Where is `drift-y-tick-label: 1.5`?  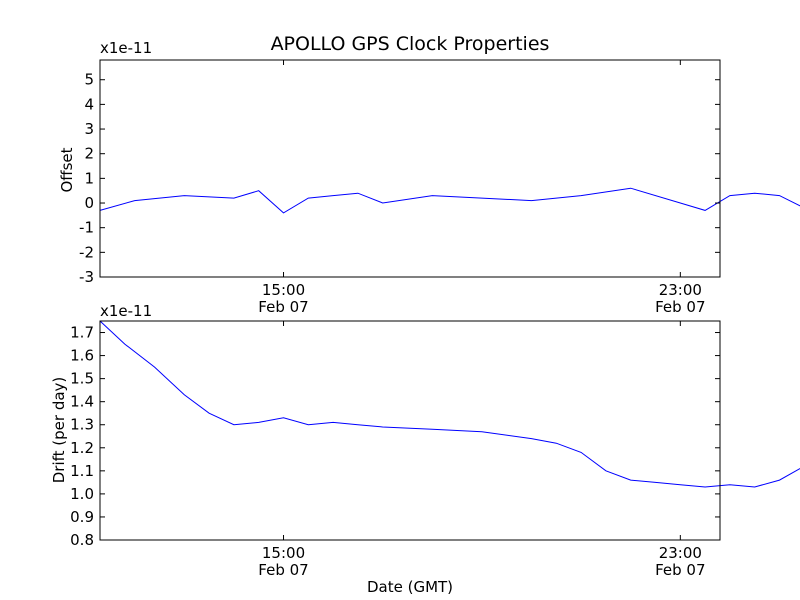 drift-y-tick-label: 1.5 is located at coordinates (82, 379).